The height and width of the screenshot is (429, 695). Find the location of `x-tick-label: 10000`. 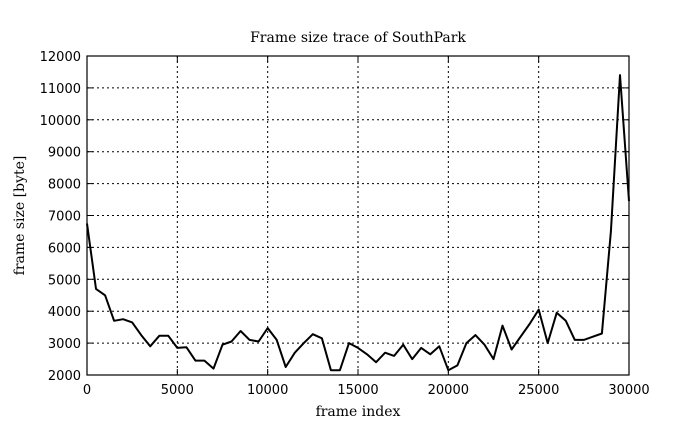

x-tick-label: 10000 is located at coordinates (267, 390).